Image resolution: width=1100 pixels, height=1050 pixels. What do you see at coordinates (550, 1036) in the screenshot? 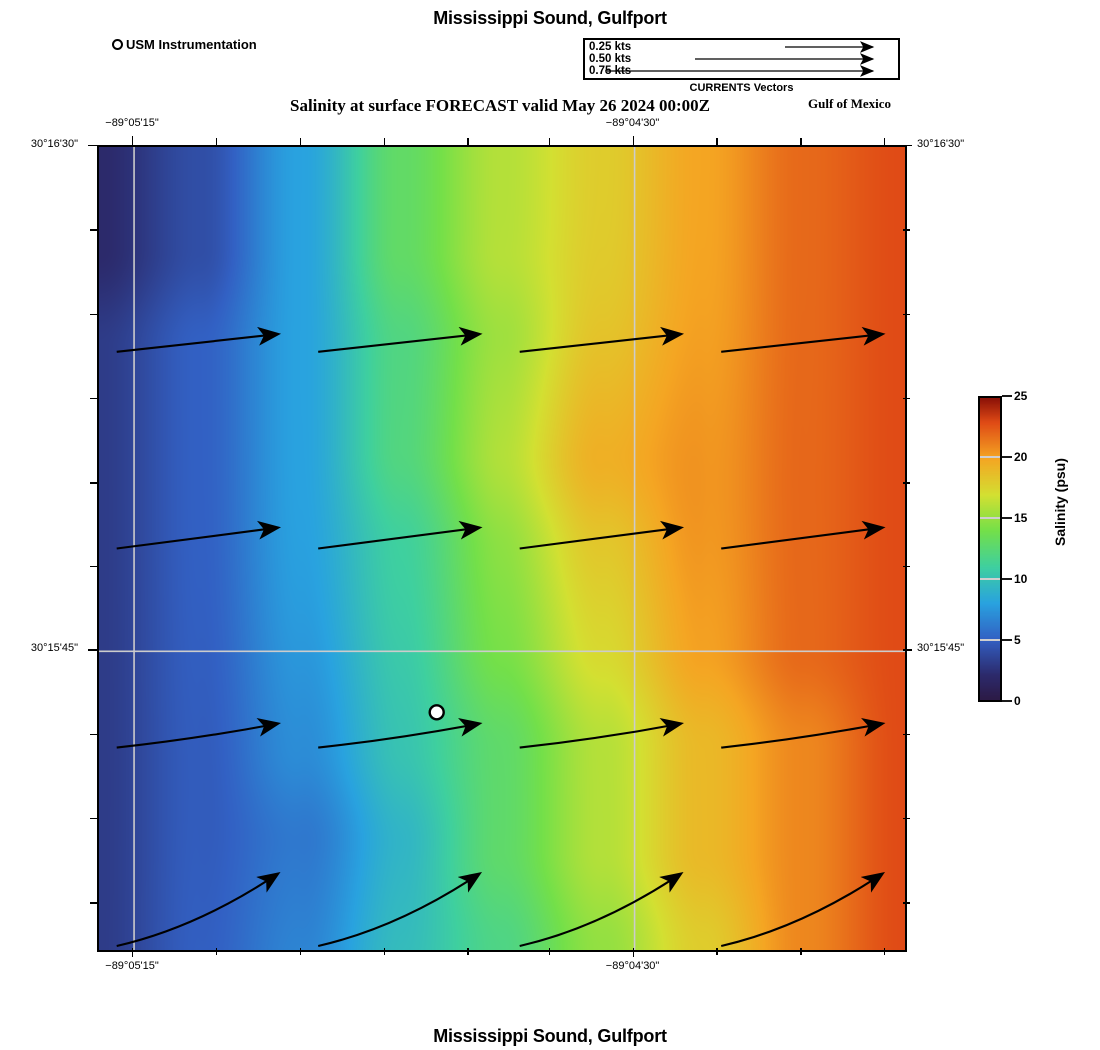
I see `footer-title: Mississippi Sound, Gulfport` at bounding box center [550, 1036].